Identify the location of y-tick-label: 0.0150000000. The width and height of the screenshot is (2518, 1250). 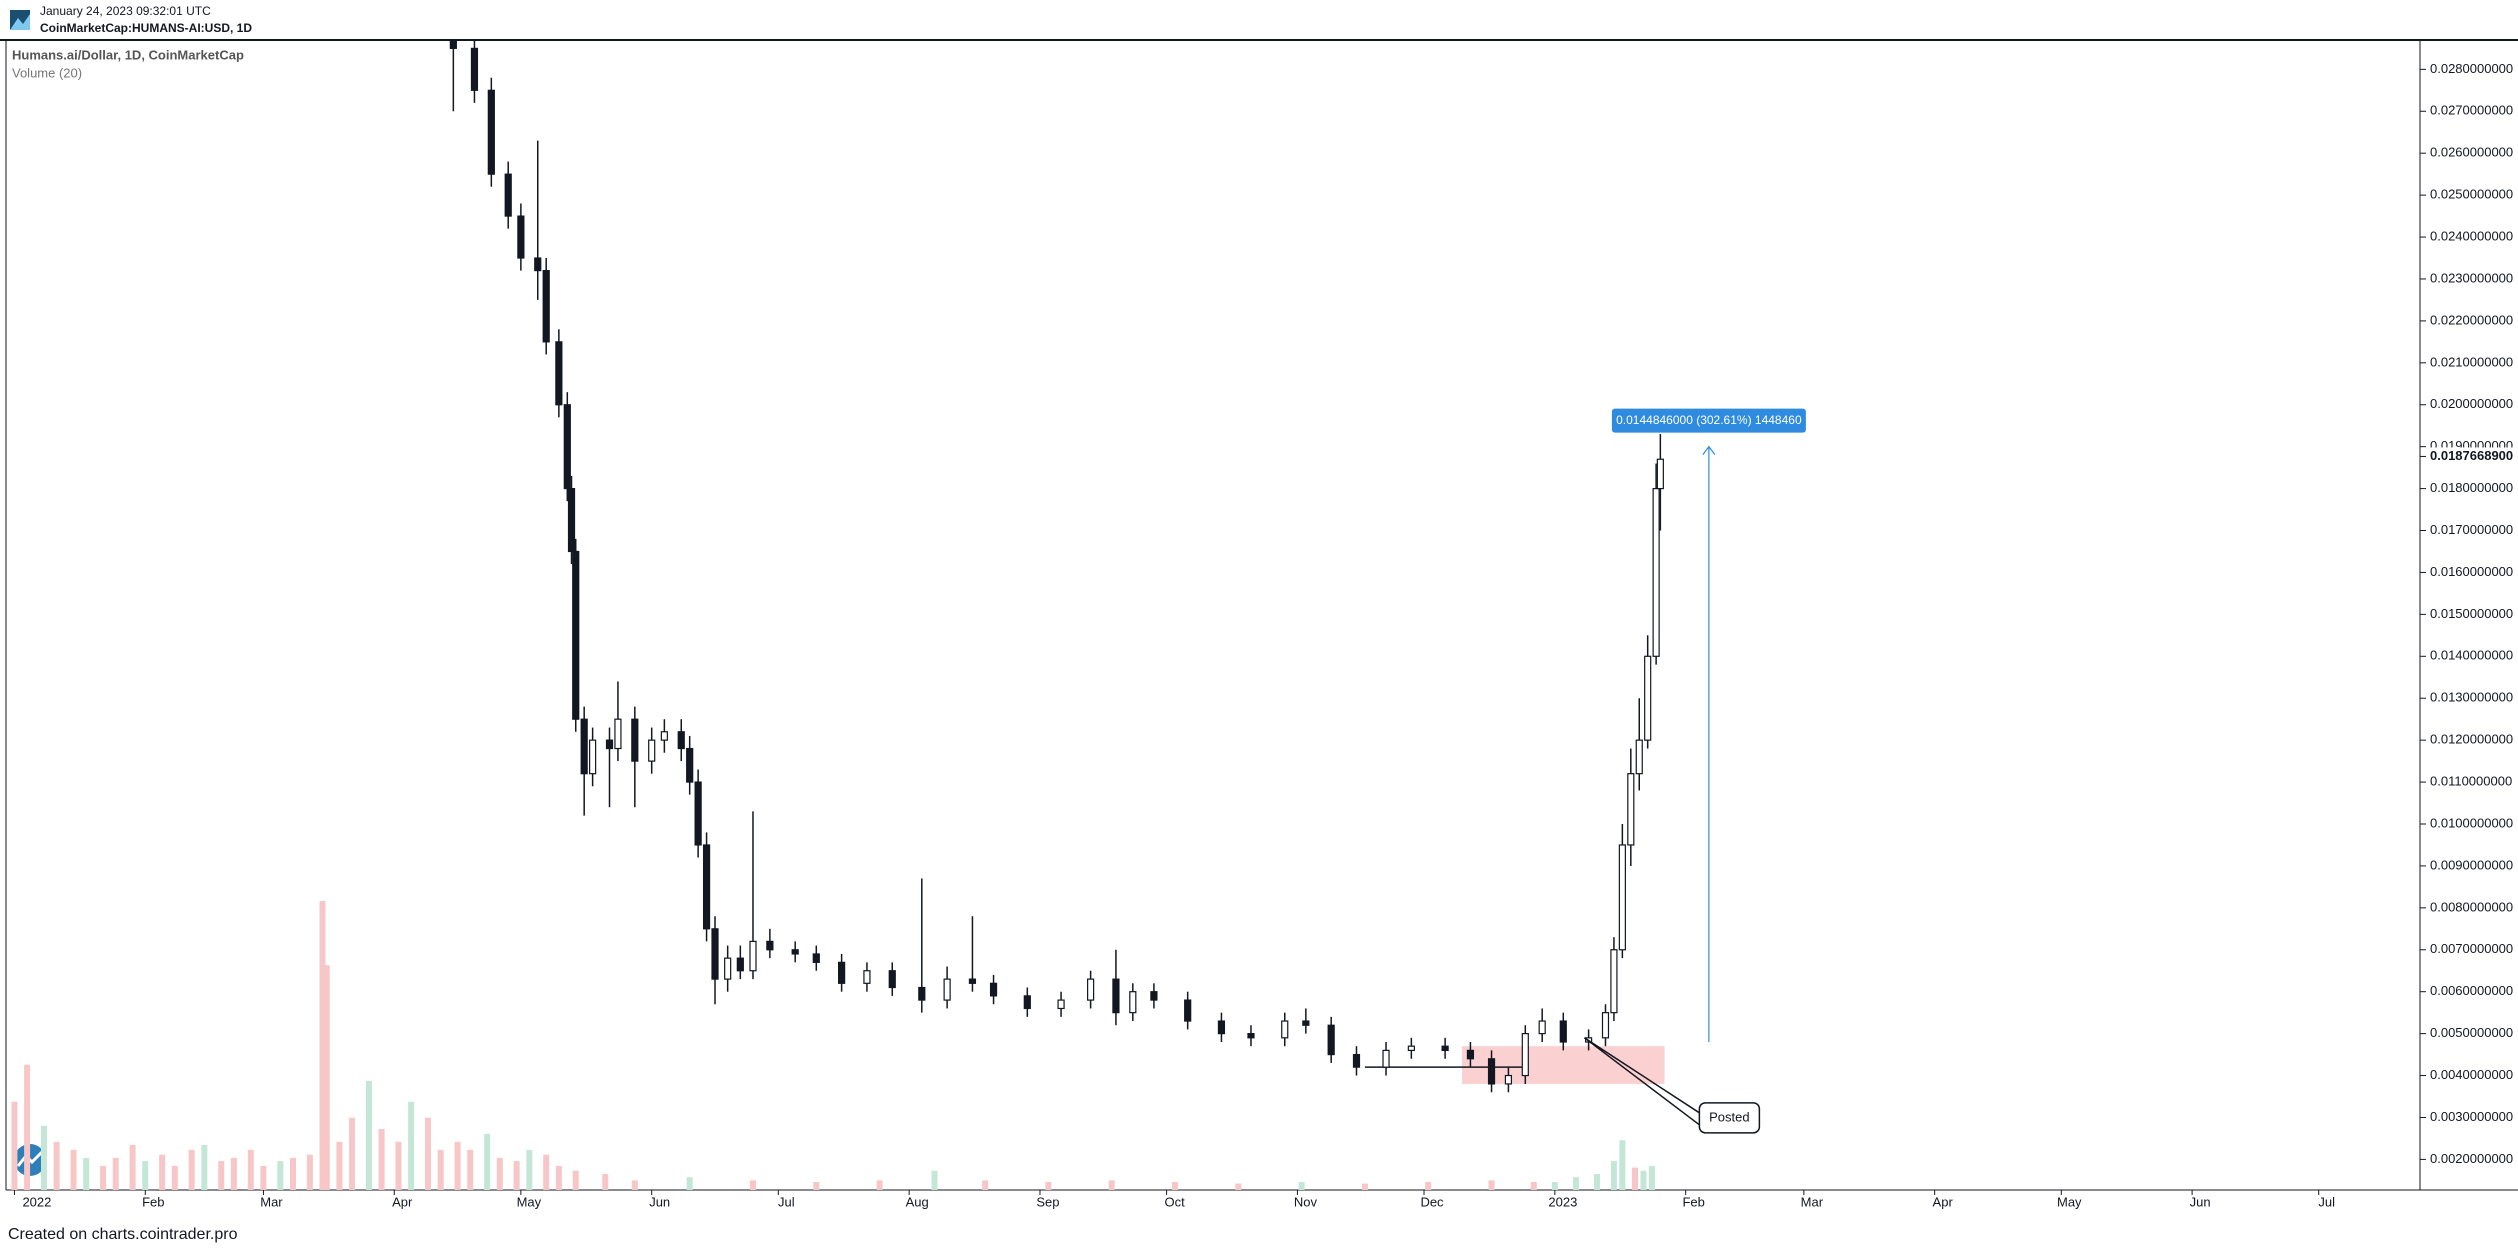
(2471, 613).